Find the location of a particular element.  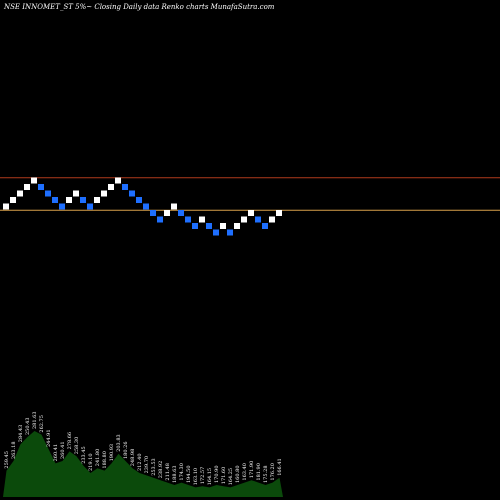

volume-label: 181.90 is located at coordinates (259, 472).